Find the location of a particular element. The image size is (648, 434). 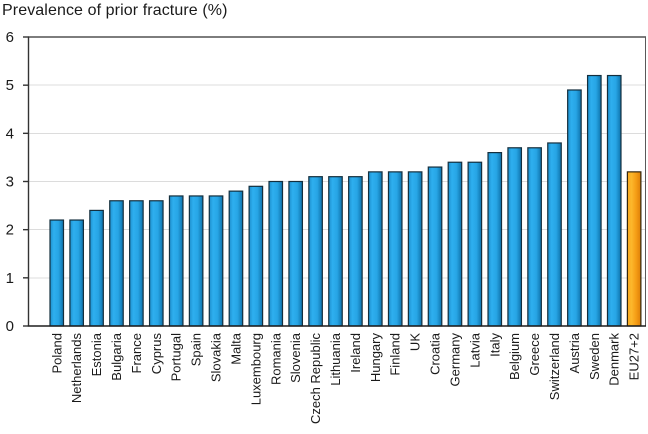

y-tick-label: 1 is located at coordinates (10, 278).